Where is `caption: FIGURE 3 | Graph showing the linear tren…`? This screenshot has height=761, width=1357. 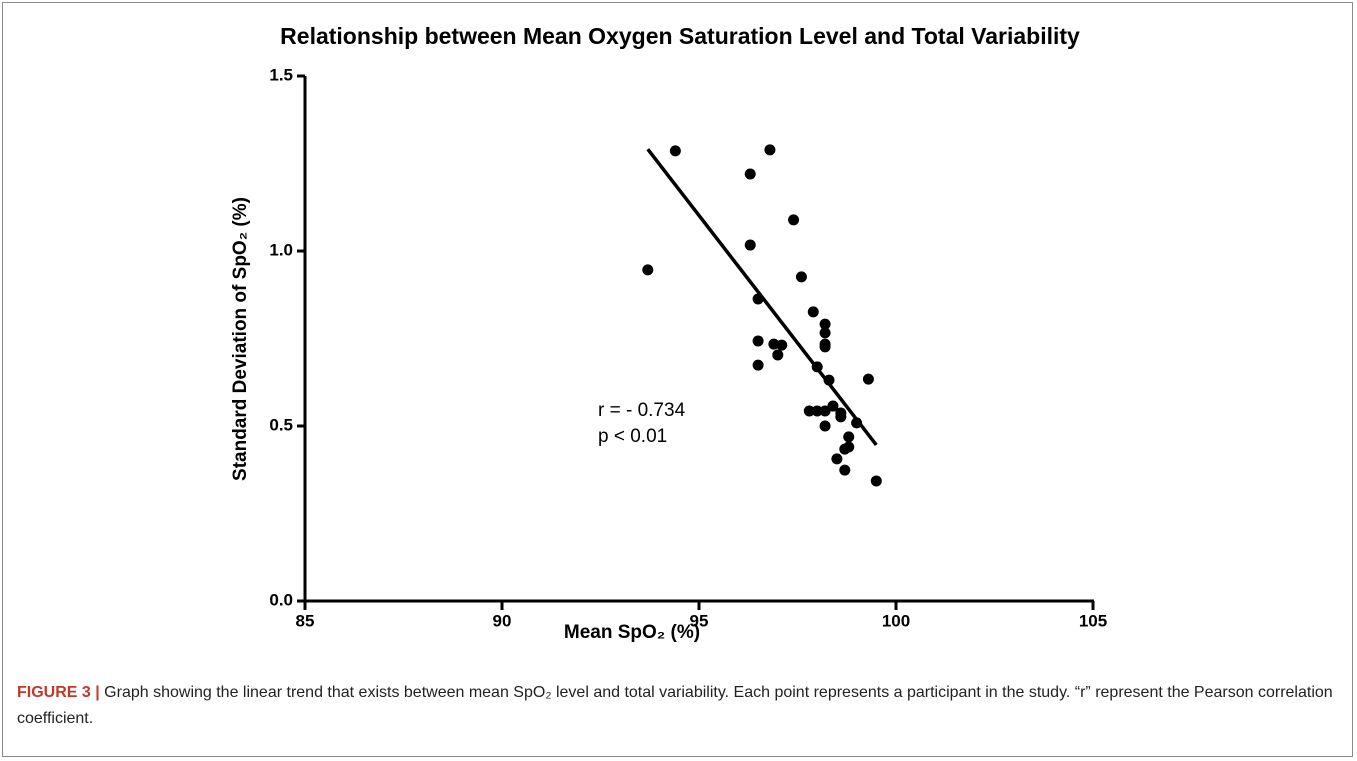
caption: FIGURE 3 | Graph showing the linear tren… is located at coordinates (678, 706).